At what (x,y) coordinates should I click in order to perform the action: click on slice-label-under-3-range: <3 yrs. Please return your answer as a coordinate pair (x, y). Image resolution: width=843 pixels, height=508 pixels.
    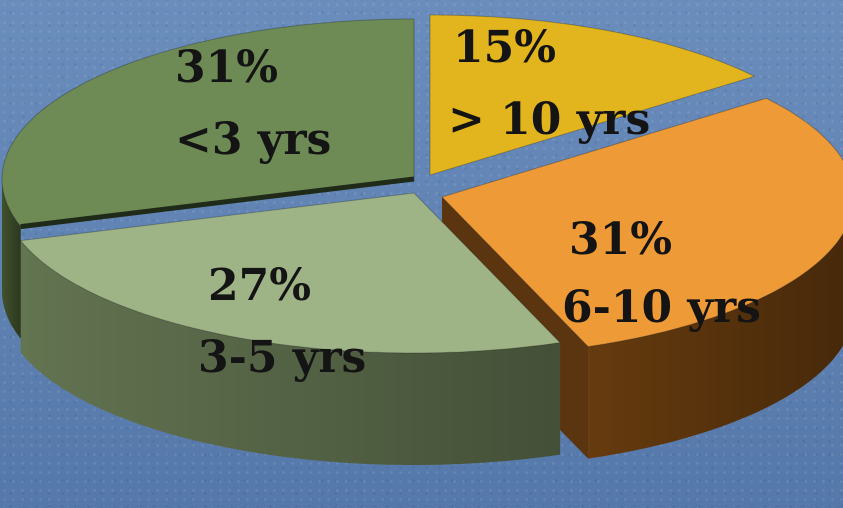
    Looking at the image, I should click on (253, 139).